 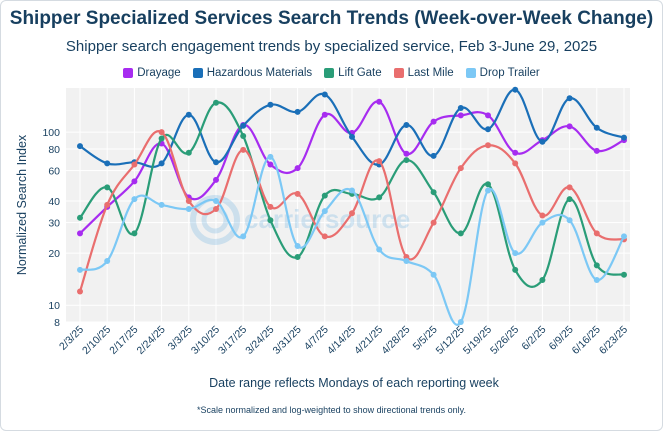 What do you see at coordinates (54, 202) in the screenshot?
I see `y-tick-label: 40` at bounding box center [54, 202].